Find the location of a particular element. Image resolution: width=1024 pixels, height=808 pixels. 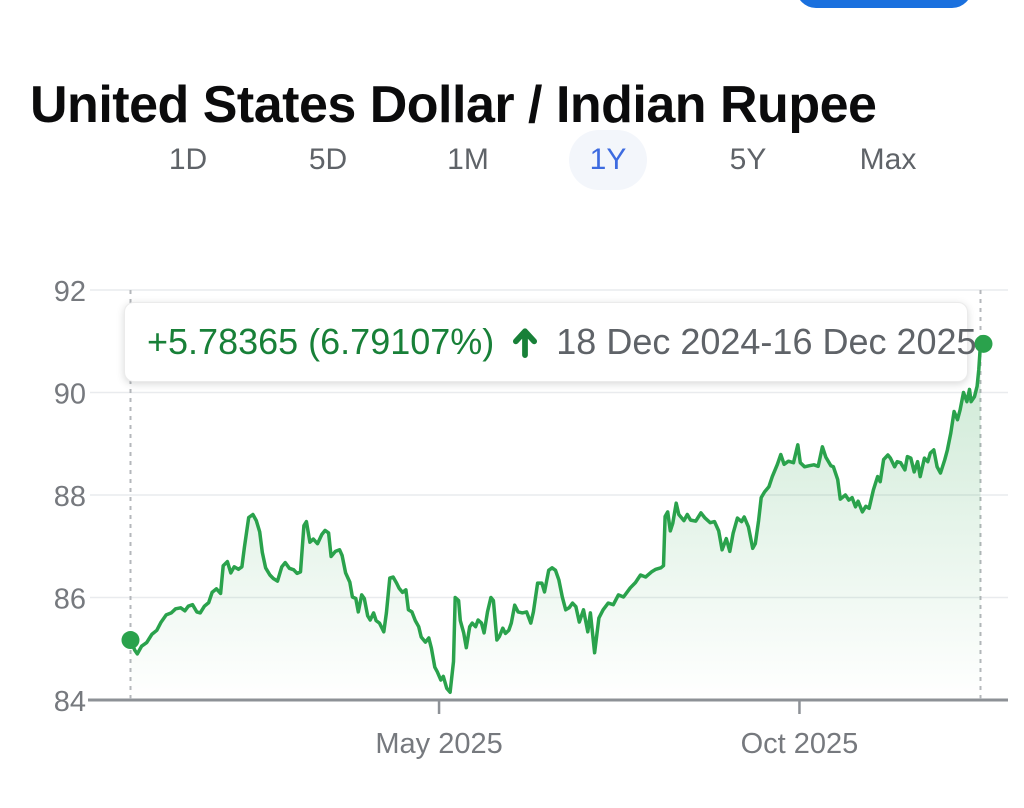

tab-label: 1Y is located at coordinates (608, 160).